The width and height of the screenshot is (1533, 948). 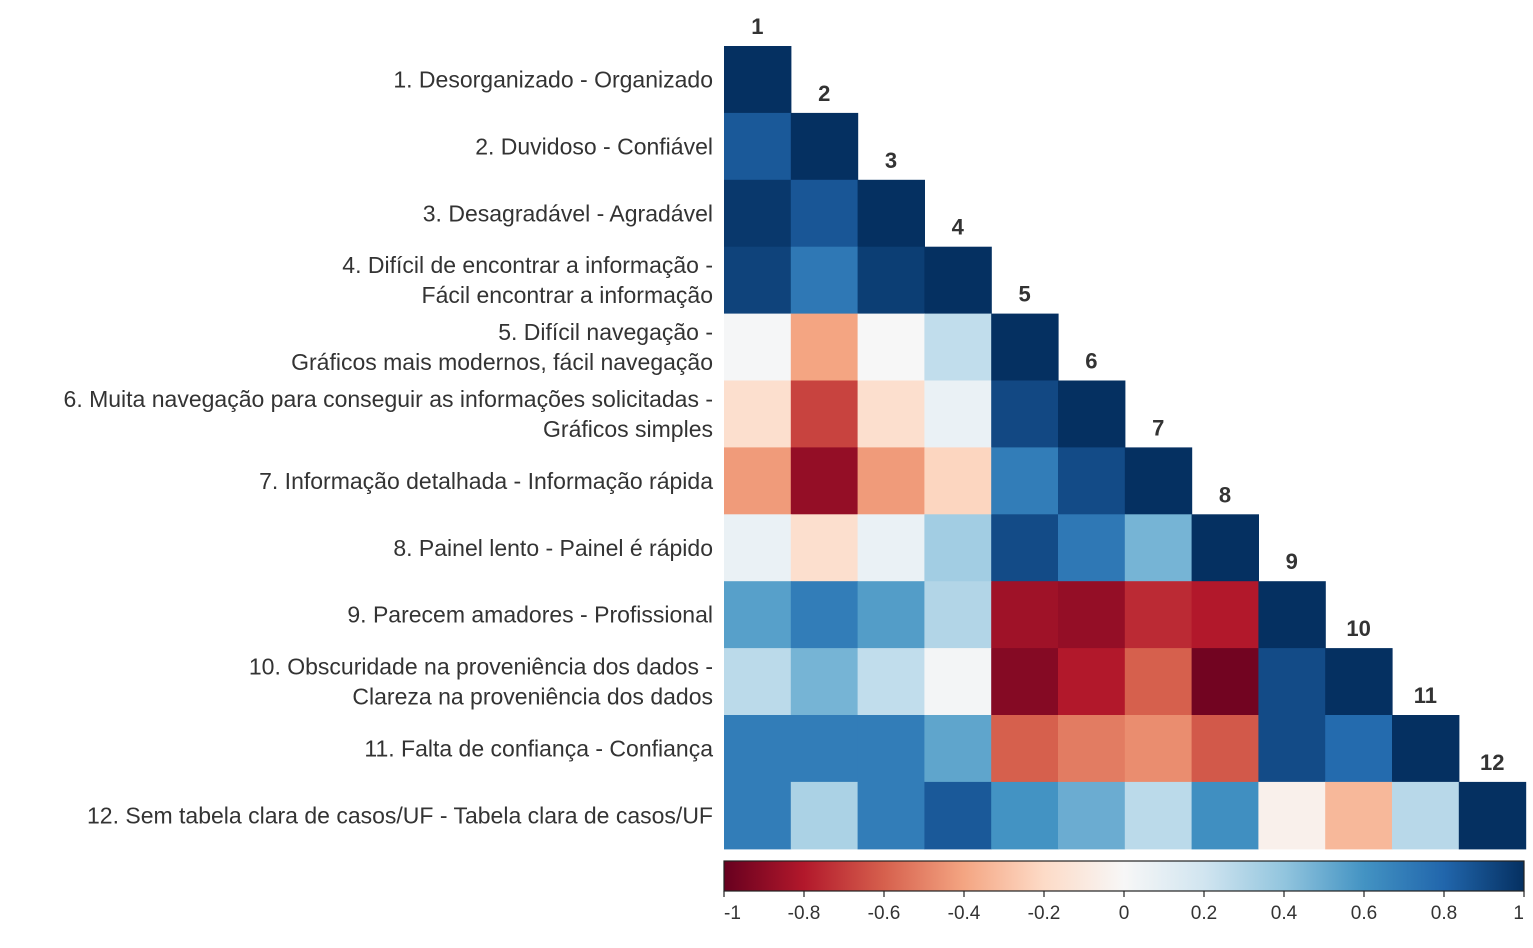 What do you see at coordinates (1025, 615) in the screenshot?
I see `heatmap-cell-r9-c5` at bounding box center [1025, 615].